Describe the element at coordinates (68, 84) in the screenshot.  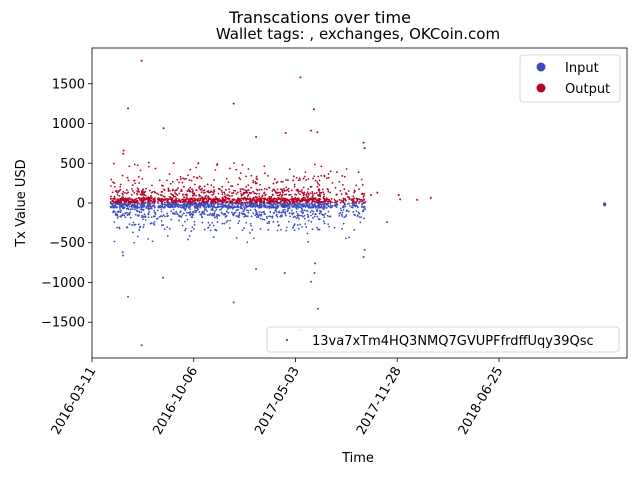
I see `y-tick-label: 1500` at that location.